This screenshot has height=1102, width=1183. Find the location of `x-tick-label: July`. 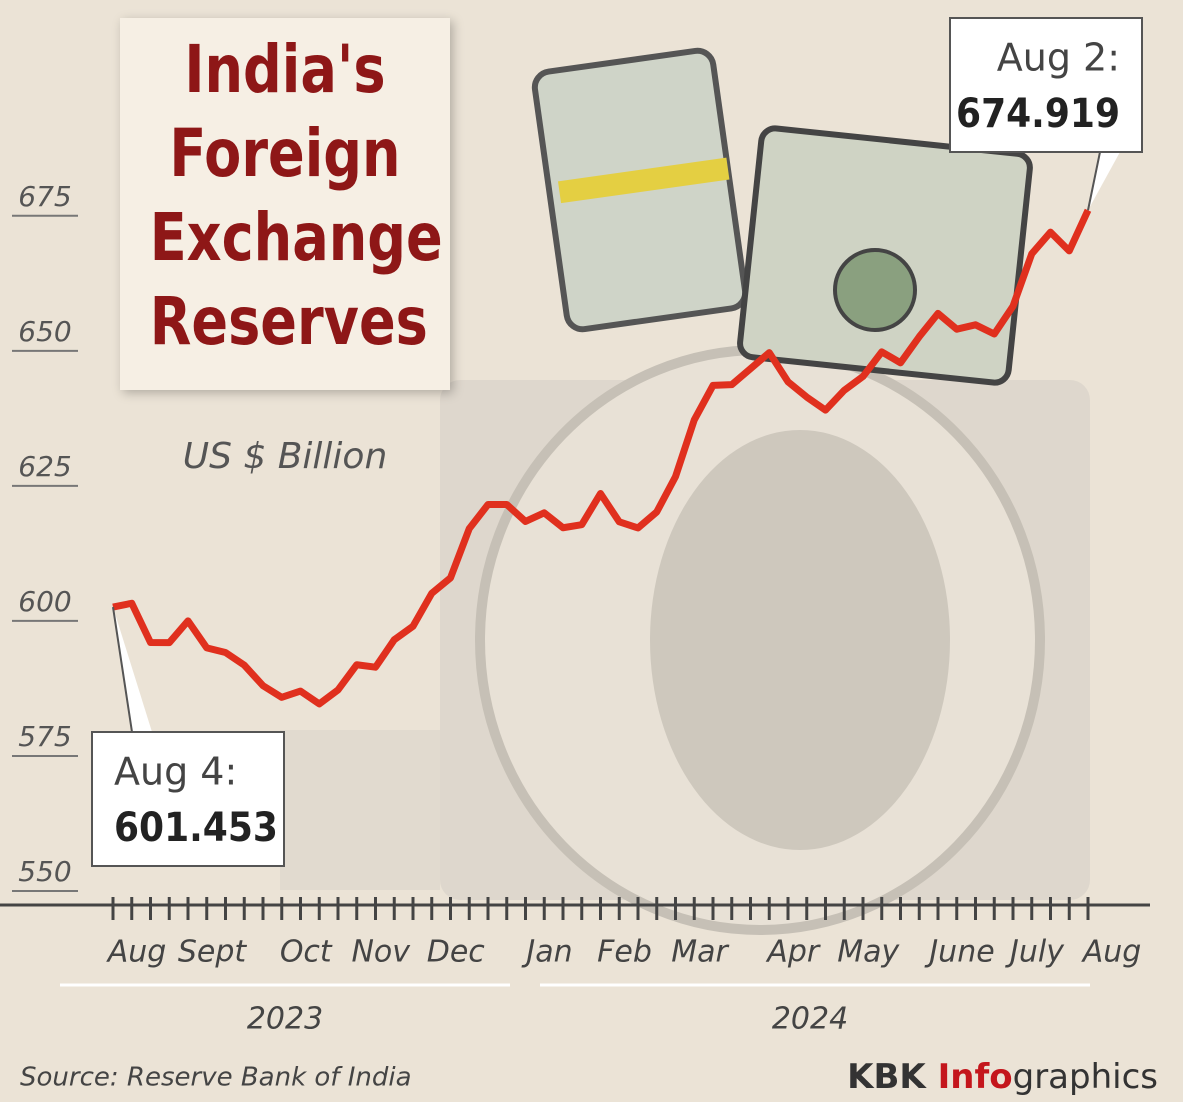

x-tick-label: July is located at coordinates (1035, 952).